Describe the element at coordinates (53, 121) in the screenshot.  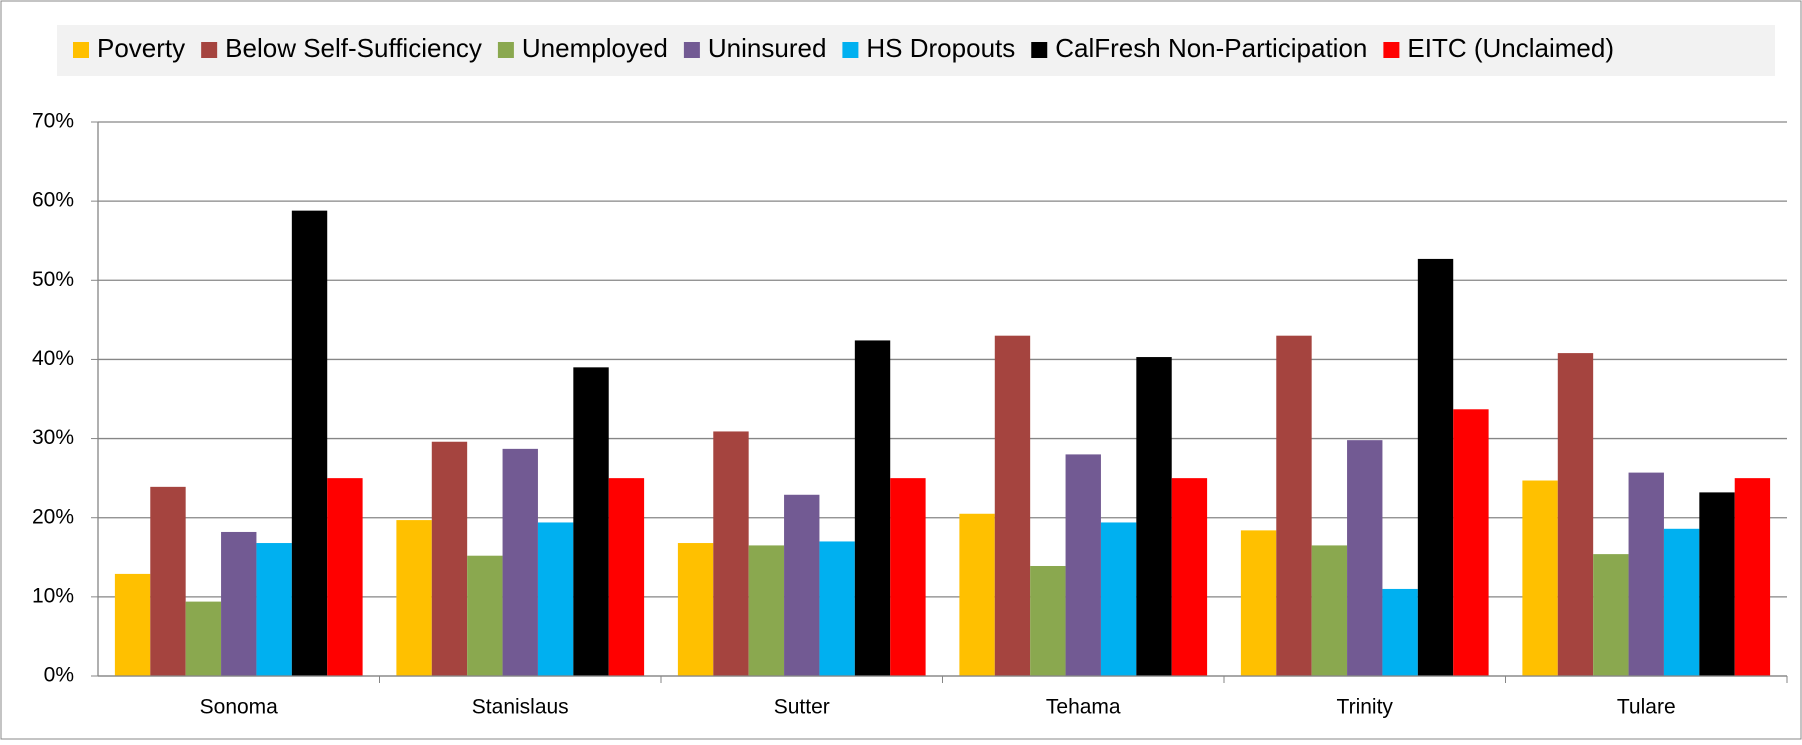
I see `y-tick-label: 70%` at that location.